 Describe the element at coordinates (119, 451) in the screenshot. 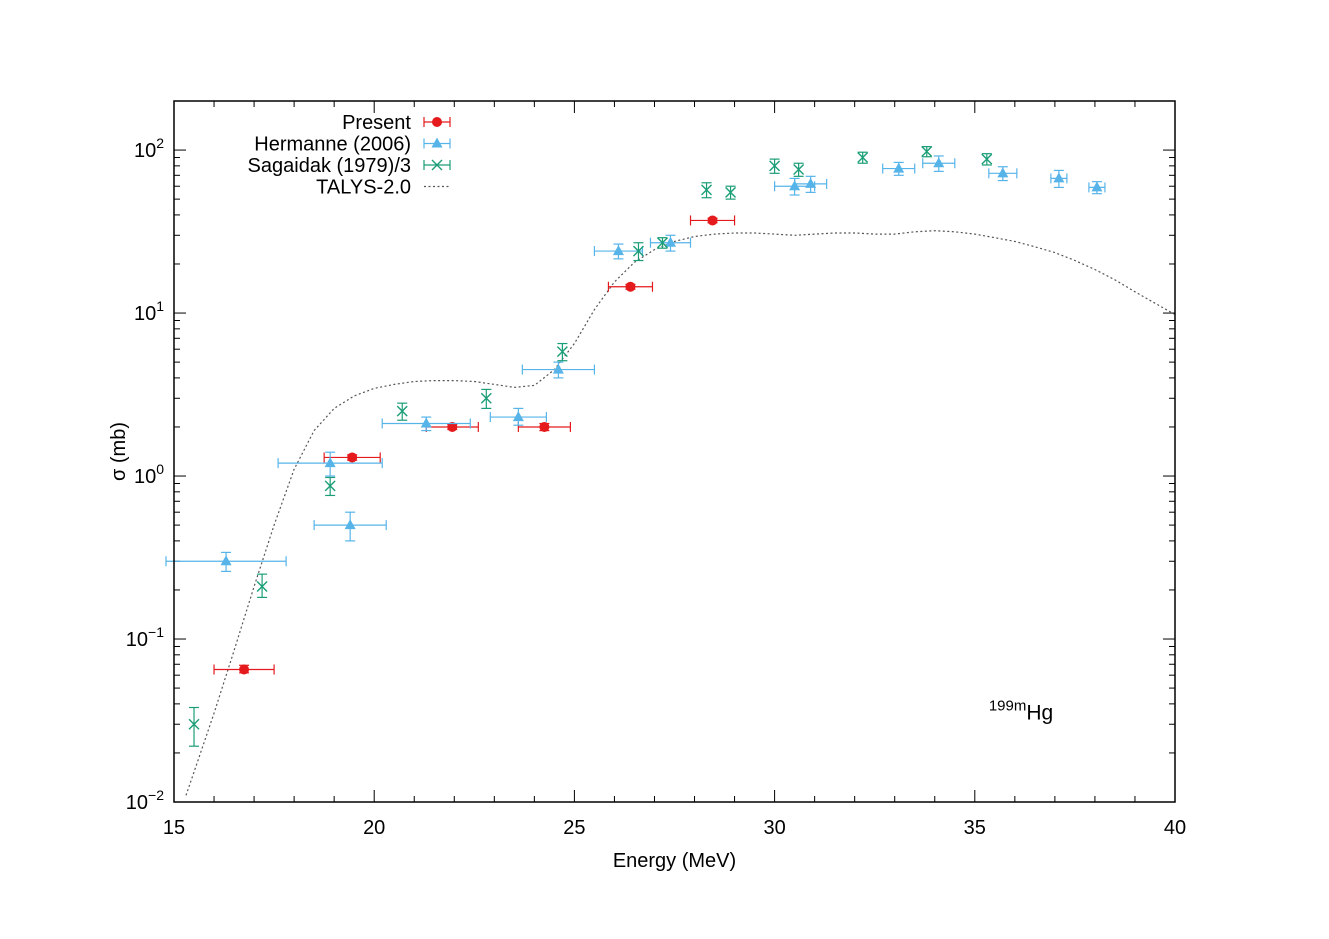

I see `y-axis-label: σ (mb)` at that location.